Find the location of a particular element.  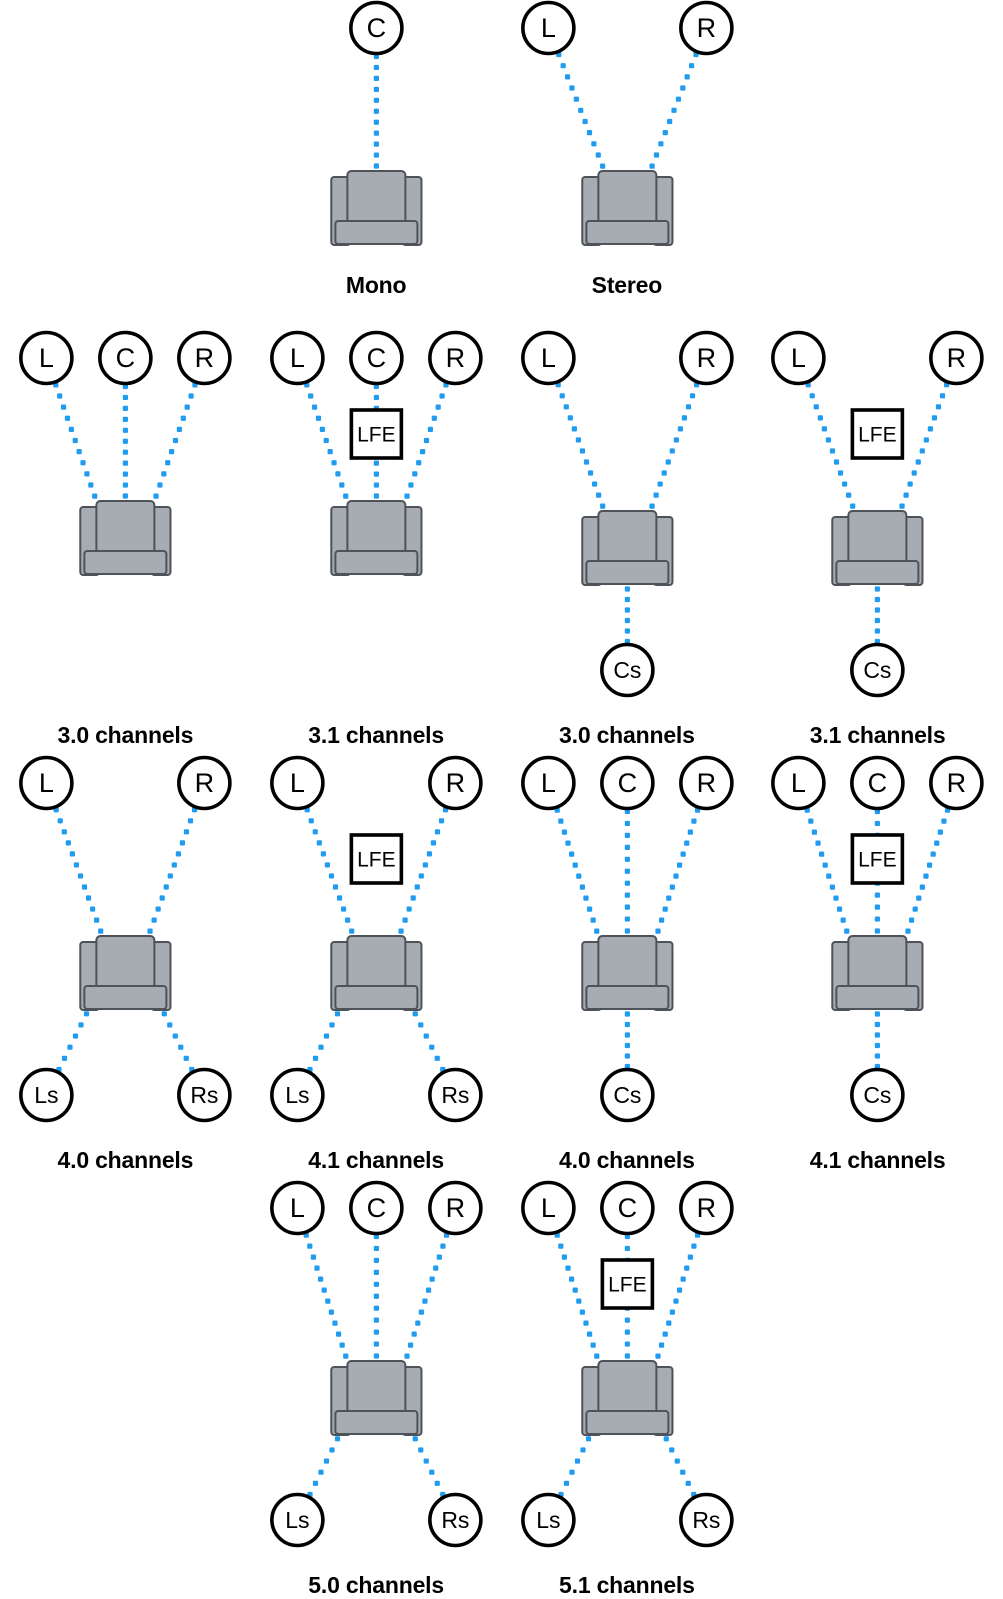

three-one-lr-cs-lfe-diagram: Cs L R LFE is located at coordinates (877, 514).